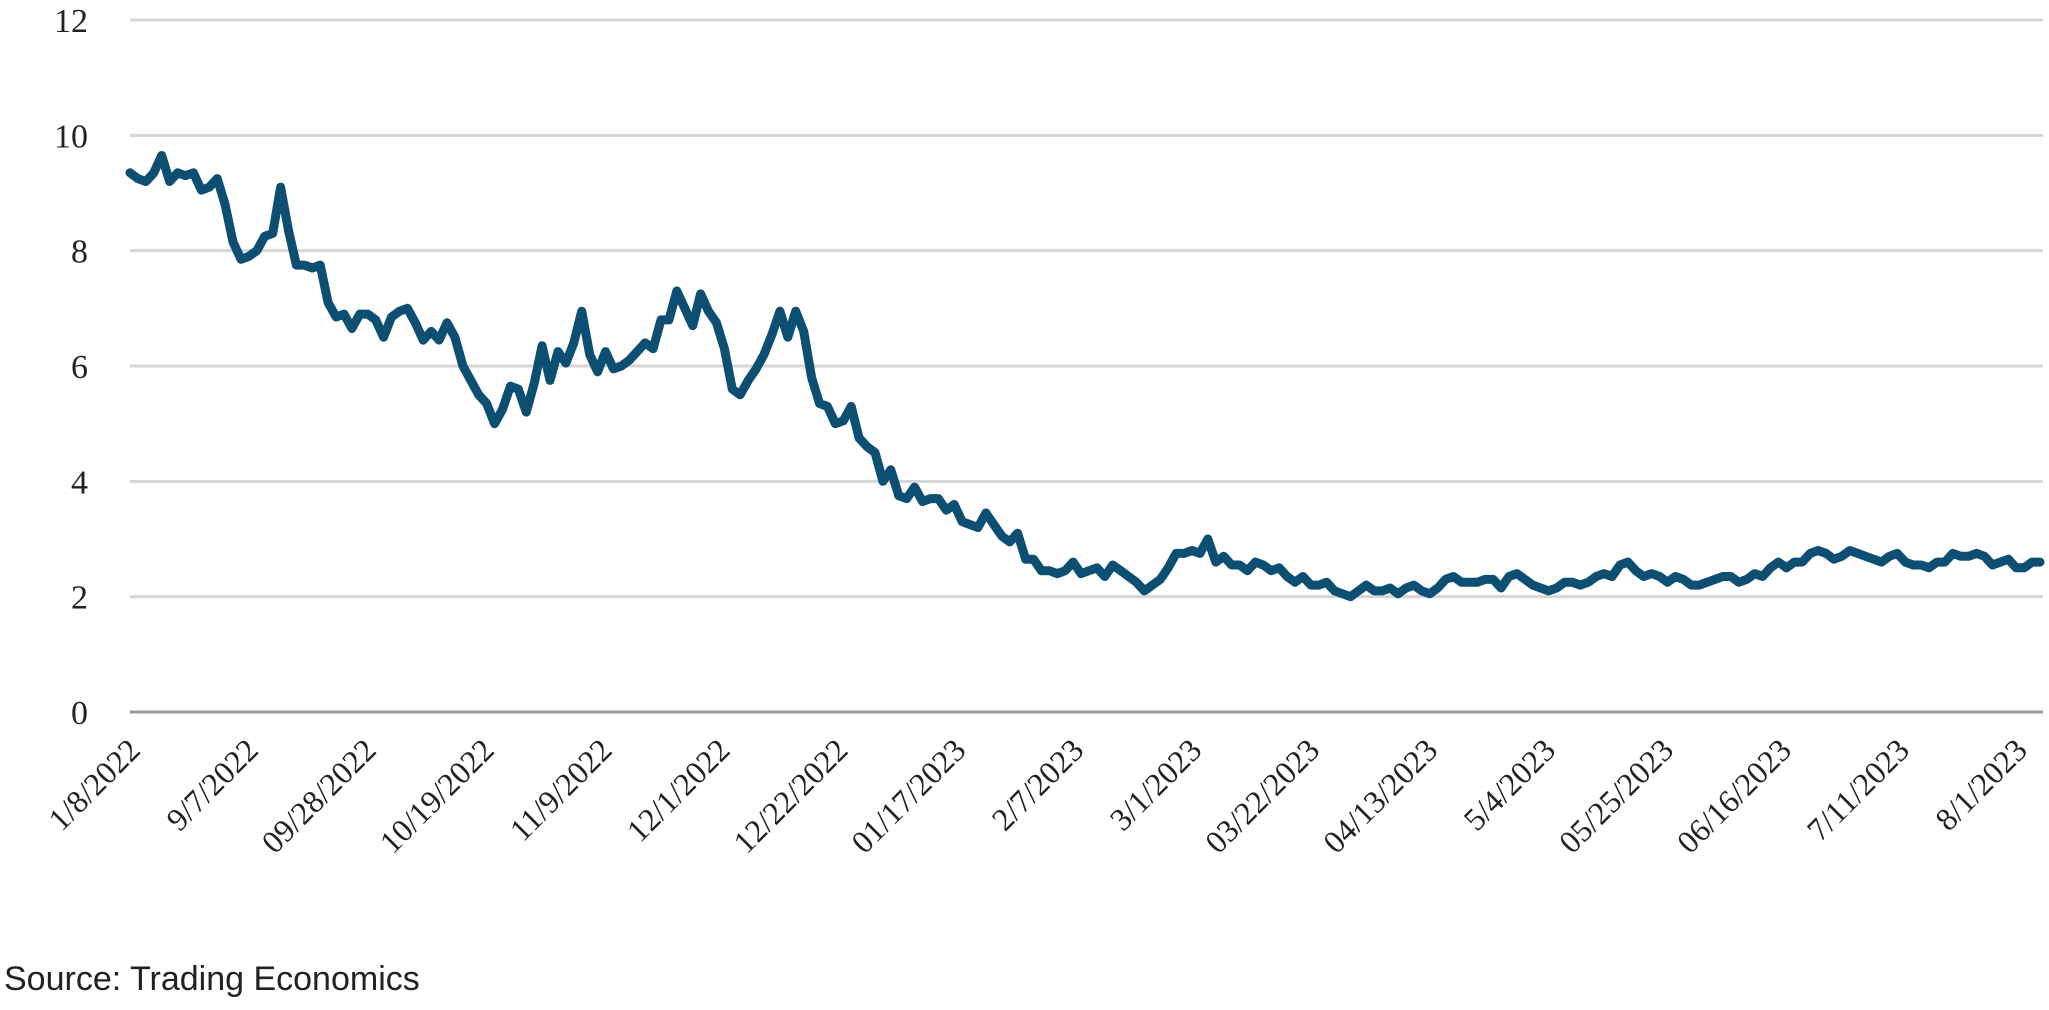 The image size is (2049, 1010). What do you see at coordinates (1616, 795) in the screenshot?
I see `x-tick-label: 05/25/2023` at bounding box center [1616, 795].